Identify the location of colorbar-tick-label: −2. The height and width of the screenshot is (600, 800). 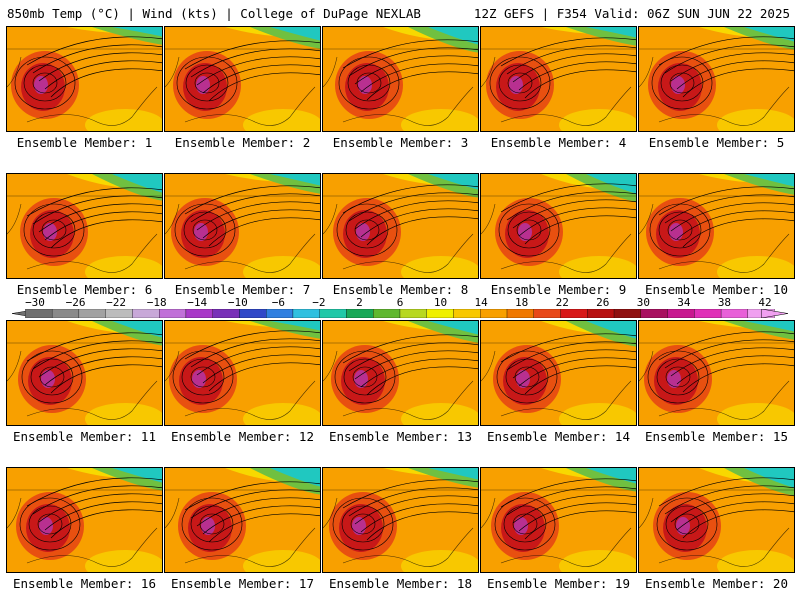
(319, 302).